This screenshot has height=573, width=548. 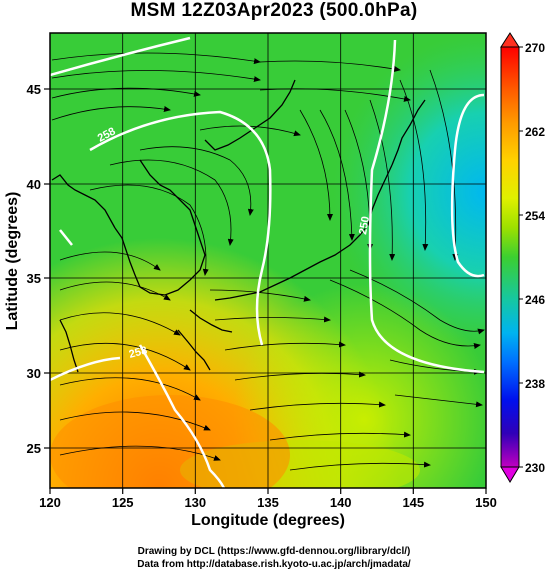 What do you see at coordinates (510, 40) in the screenshot?
I see `colorbar-upper-extend` at bounding box center [510, 40].